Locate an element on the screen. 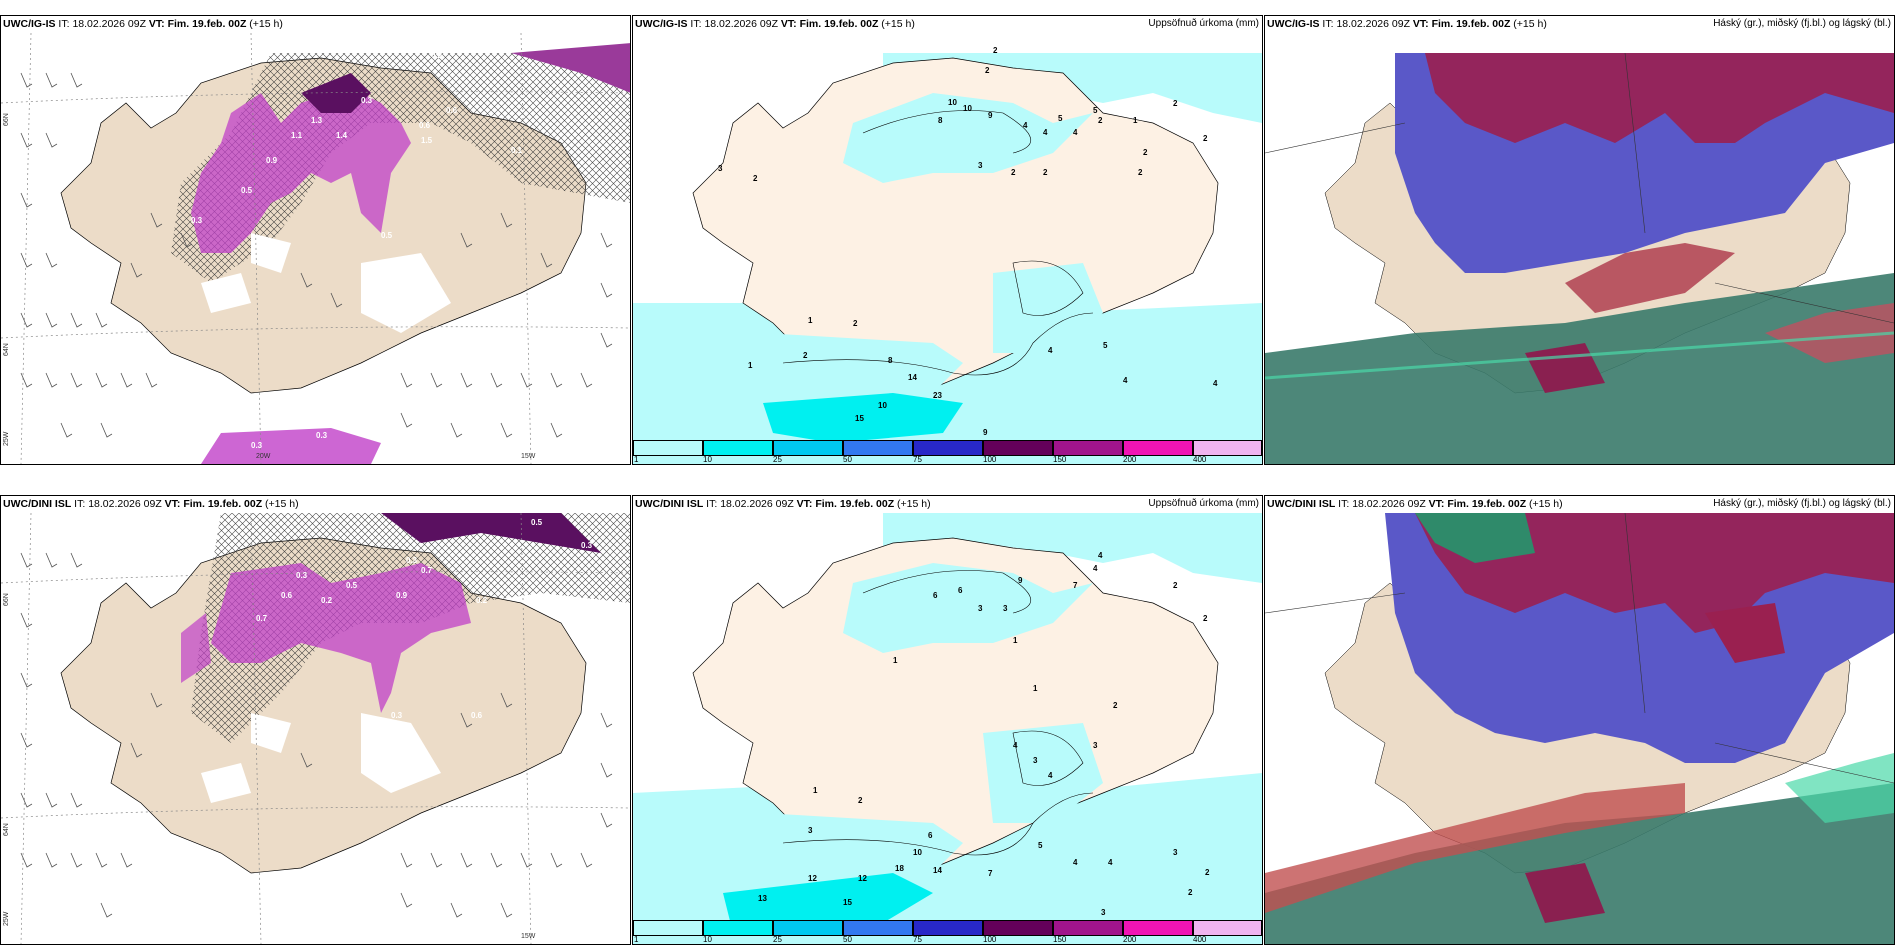 This screenshot has width=1900, height=950. value-label: 0.7 is located at coordinates (262, 618).